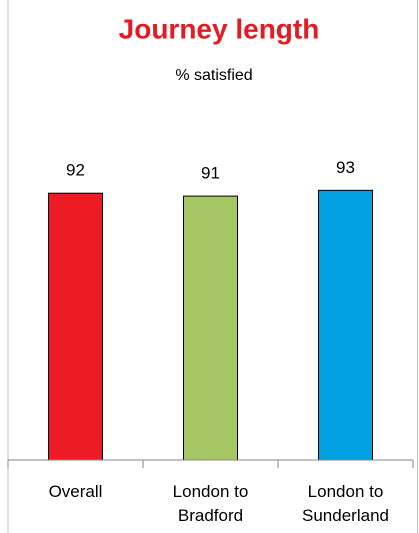 The width and height of the screenshot is (419, 533). I want to click on x-tick-label: London to Sunderland, so click(345, 503).